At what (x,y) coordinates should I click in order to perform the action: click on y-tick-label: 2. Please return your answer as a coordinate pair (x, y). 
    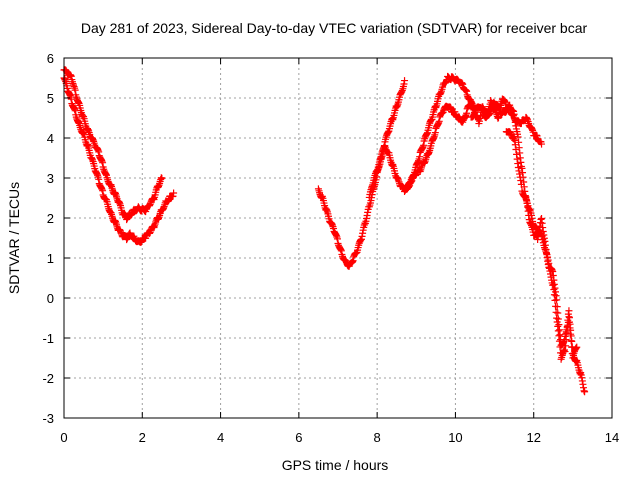
    Looking at the image, I should click on (50, 218).